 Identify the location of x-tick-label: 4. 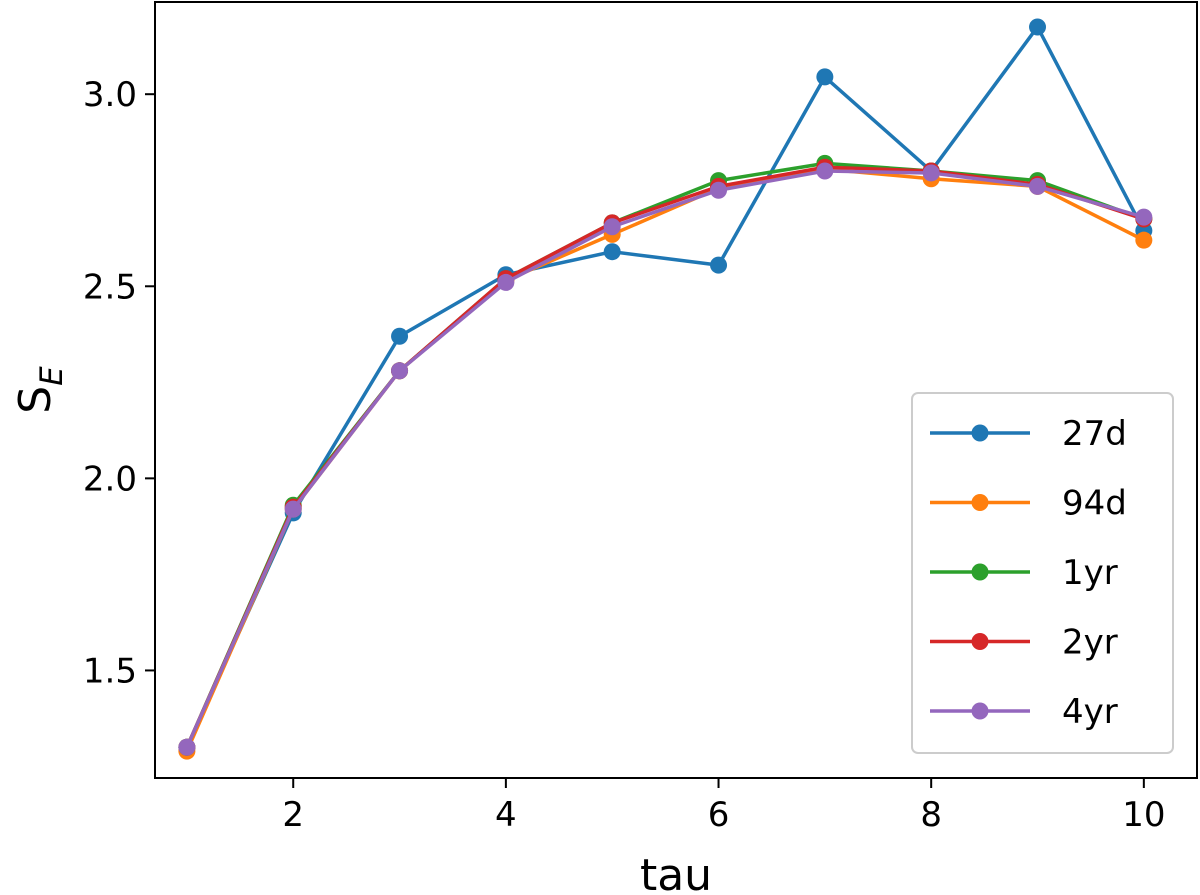
(506, 815).